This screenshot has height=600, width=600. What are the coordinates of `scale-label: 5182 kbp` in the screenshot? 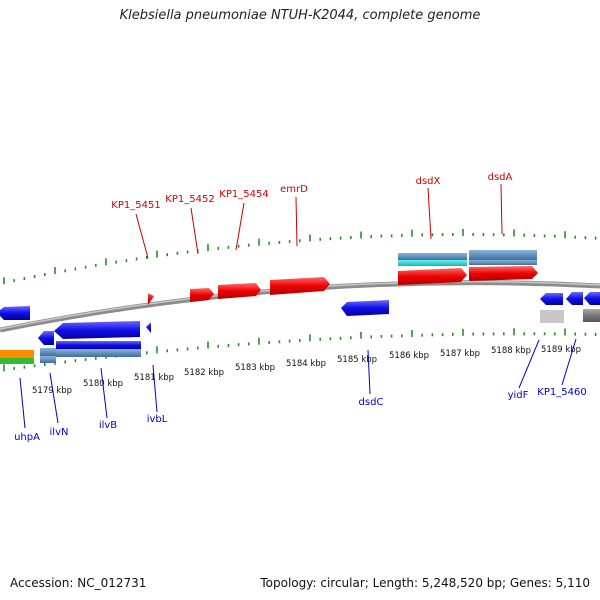 It's located at (204, 373).